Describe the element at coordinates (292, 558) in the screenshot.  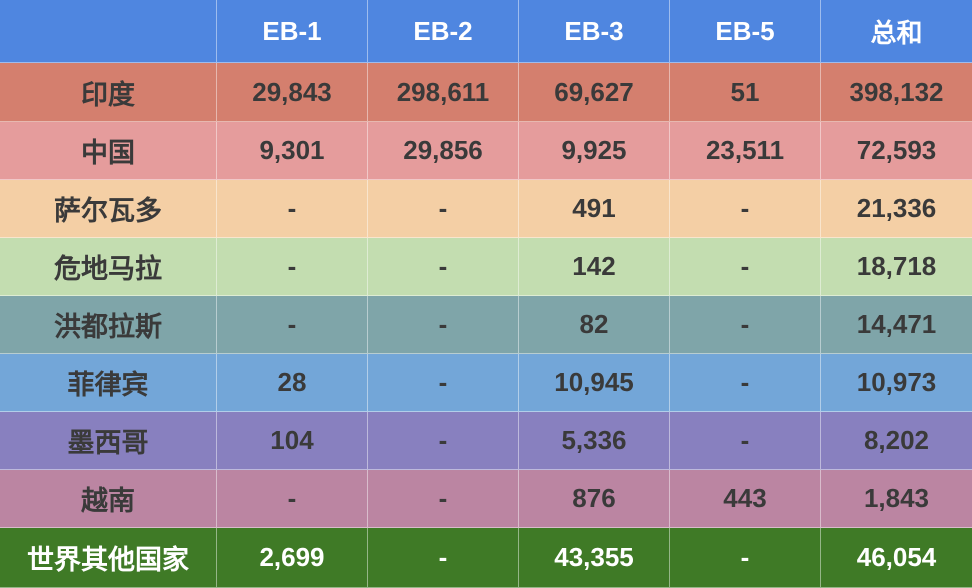
I see `value-cell-eb1: 2,699` at that location.